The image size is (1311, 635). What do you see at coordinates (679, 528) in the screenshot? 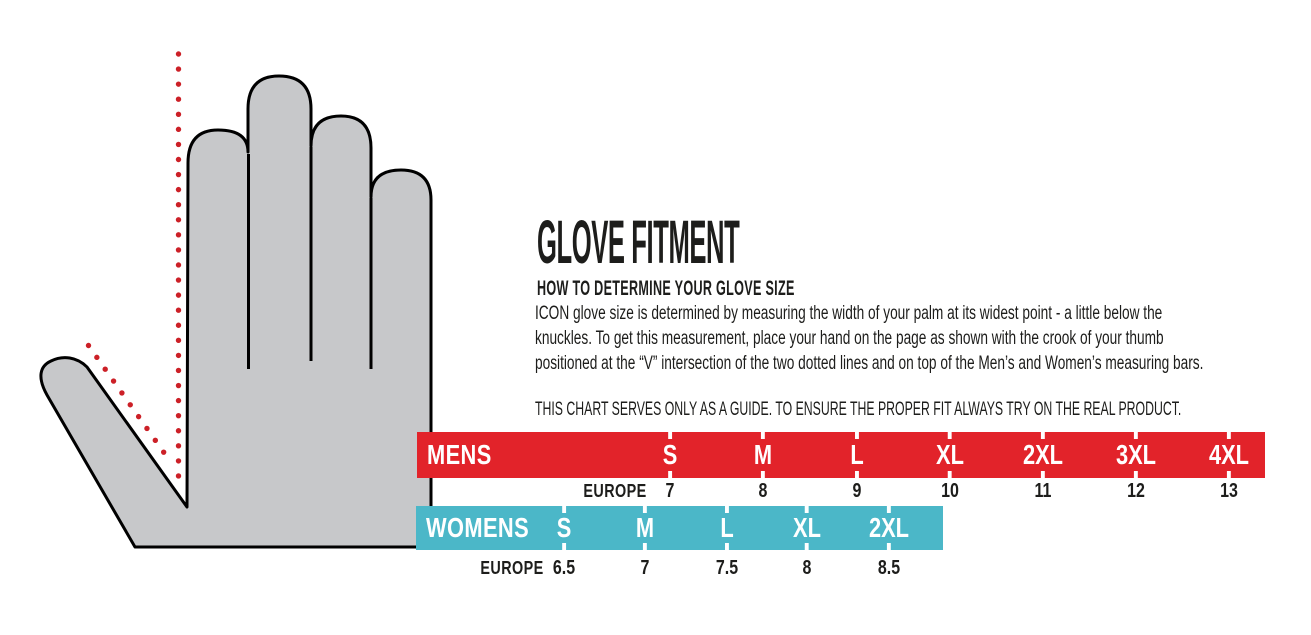
I see `womens-size-bar: WOMENS S M L XL 2XL` at bounding box center [679, 528].